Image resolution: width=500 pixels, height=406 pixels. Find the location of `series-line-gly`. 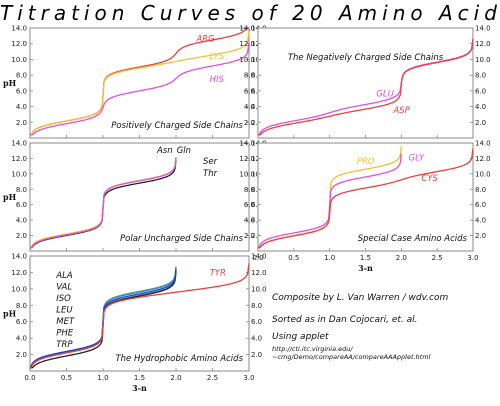

series-line-gly is located at coordinates (329, 201).